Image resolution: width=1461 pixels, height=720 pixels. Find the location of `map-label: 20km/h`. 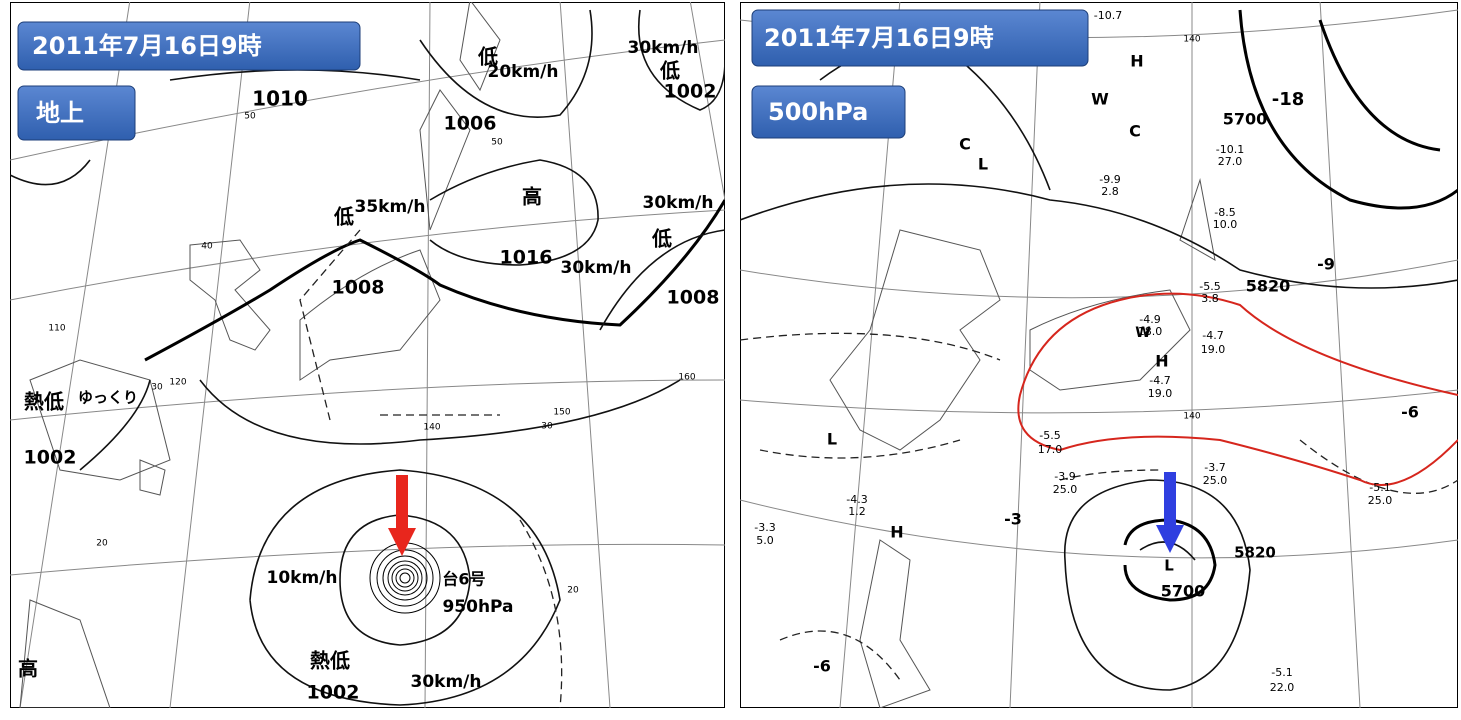

map-label: 20km/h is located at coordinates (523, 72).